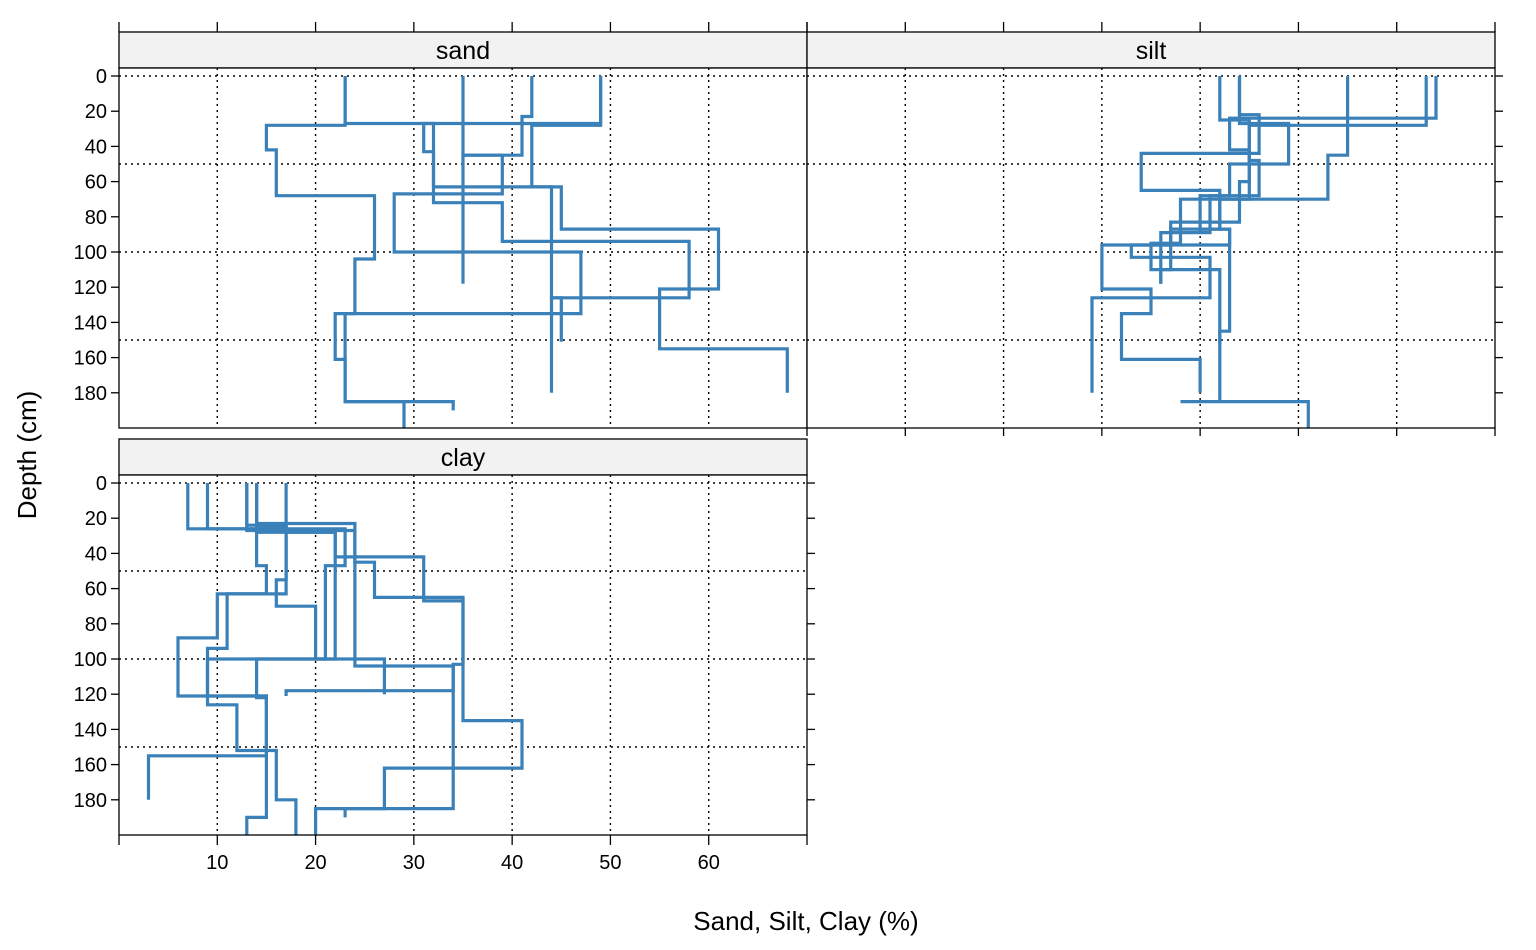 This screenshot has height=950, width=1536. I want to click on strip-sand, so click(463, 50).